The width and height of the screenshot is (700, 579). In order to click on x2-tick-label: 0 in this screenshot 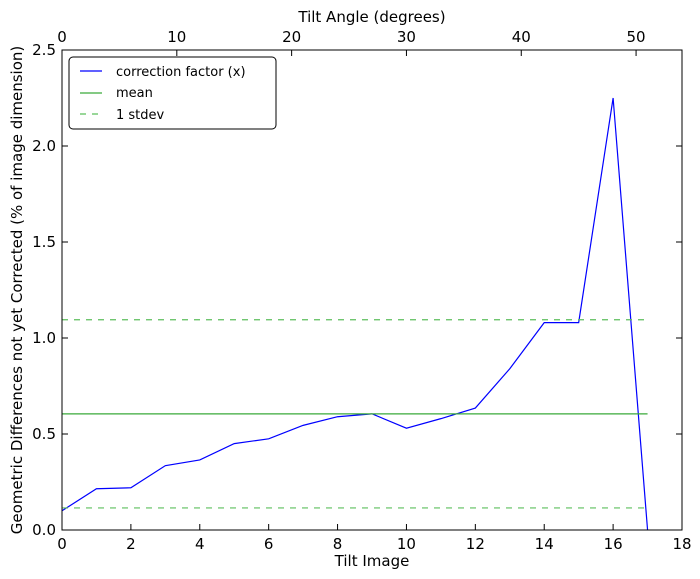, I will do `click(62, 37)`.